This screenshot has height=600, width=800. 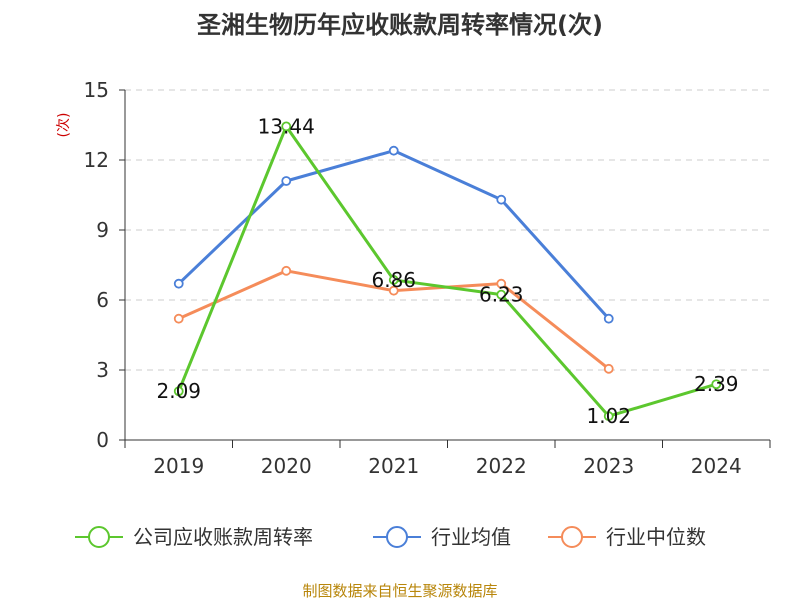 What do you see at coordinates (608, 318) in the screenshot?
I see `point-s1-2023` at bounding box center [608, 318].